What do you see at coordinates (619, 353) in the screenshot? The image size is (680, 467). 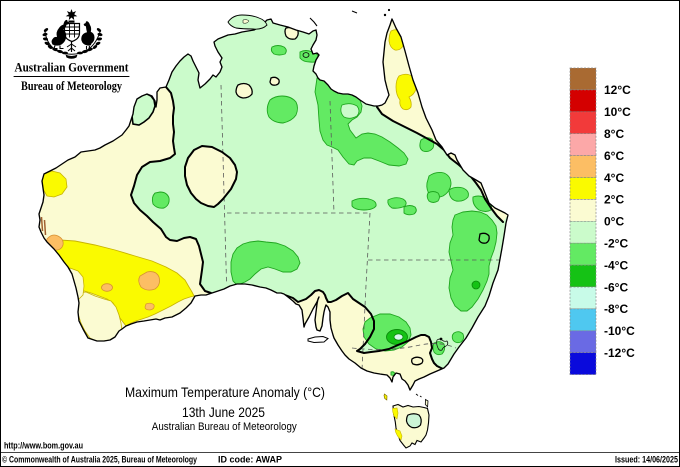 I see `svg-text: -12°C` at bounding box center [619, 353].